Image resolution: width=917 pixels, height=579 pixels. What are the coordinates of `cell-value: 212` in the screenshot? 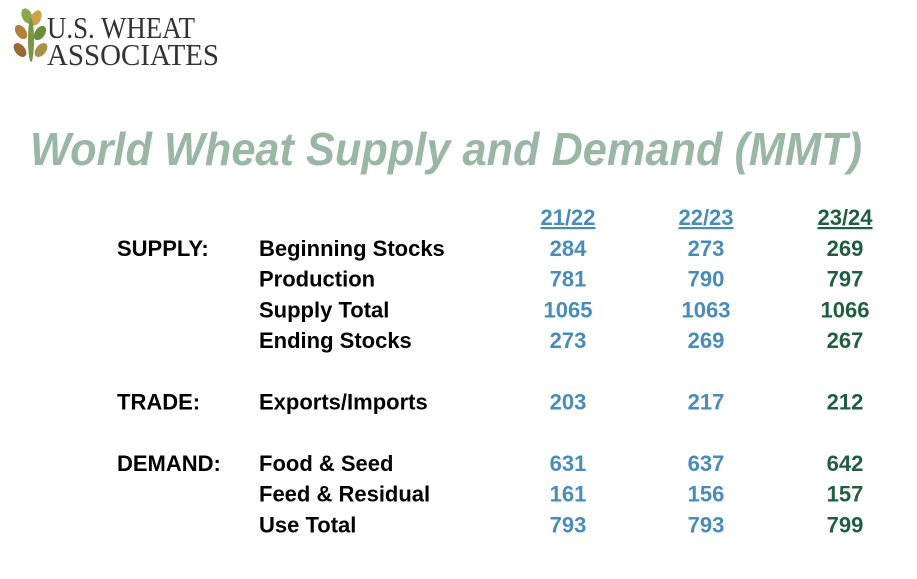 It's located at (845, 402).